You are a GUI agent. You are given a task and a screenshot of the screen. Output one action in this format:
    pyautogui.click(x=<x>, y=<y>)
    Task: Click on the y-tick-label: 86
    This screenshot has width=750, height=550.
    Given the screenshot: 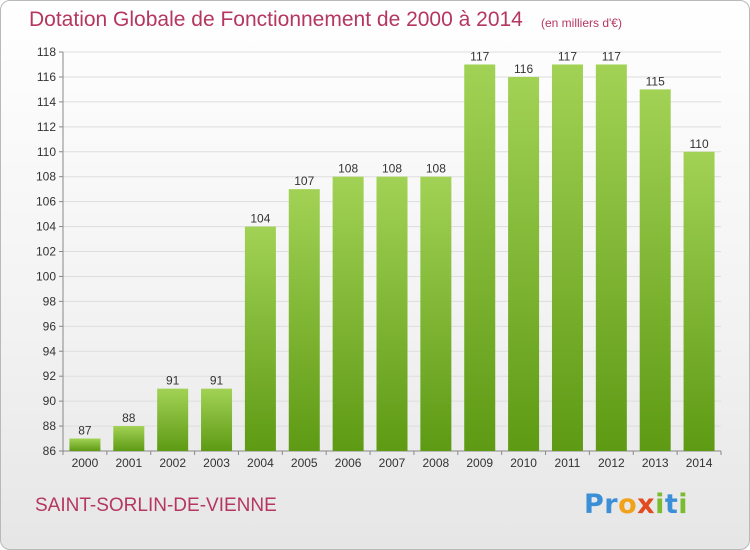 What is the action you would take?
    pyautogui.click(x=50, y=451)
    